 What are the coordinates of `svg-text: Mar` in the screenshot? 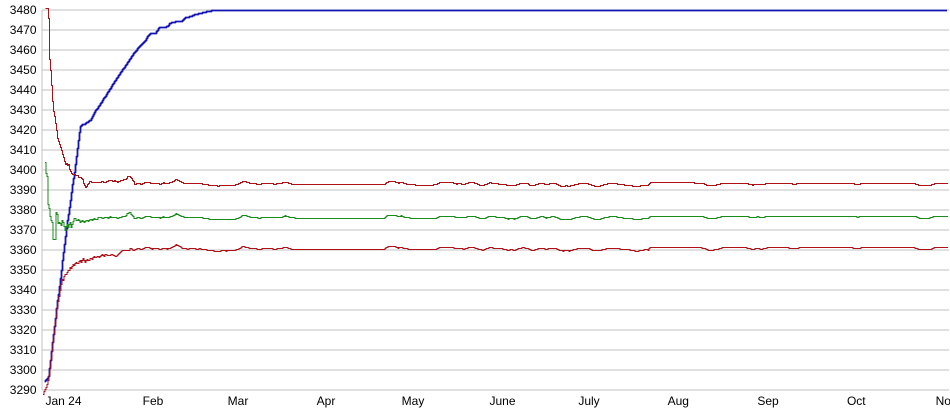 It's located at (238, 401).